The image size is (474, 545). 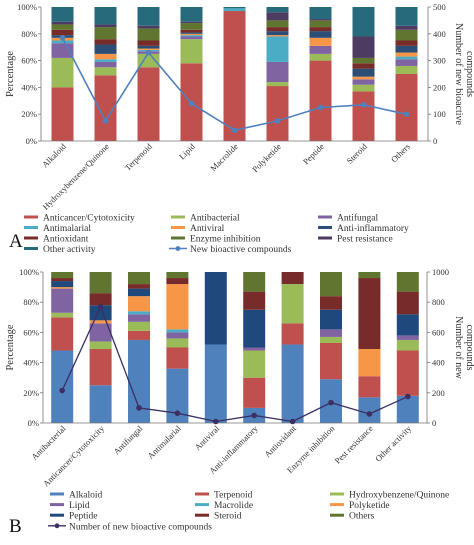 I want to click on panel-b-legend-label: Others, so click(x=362, y=517).